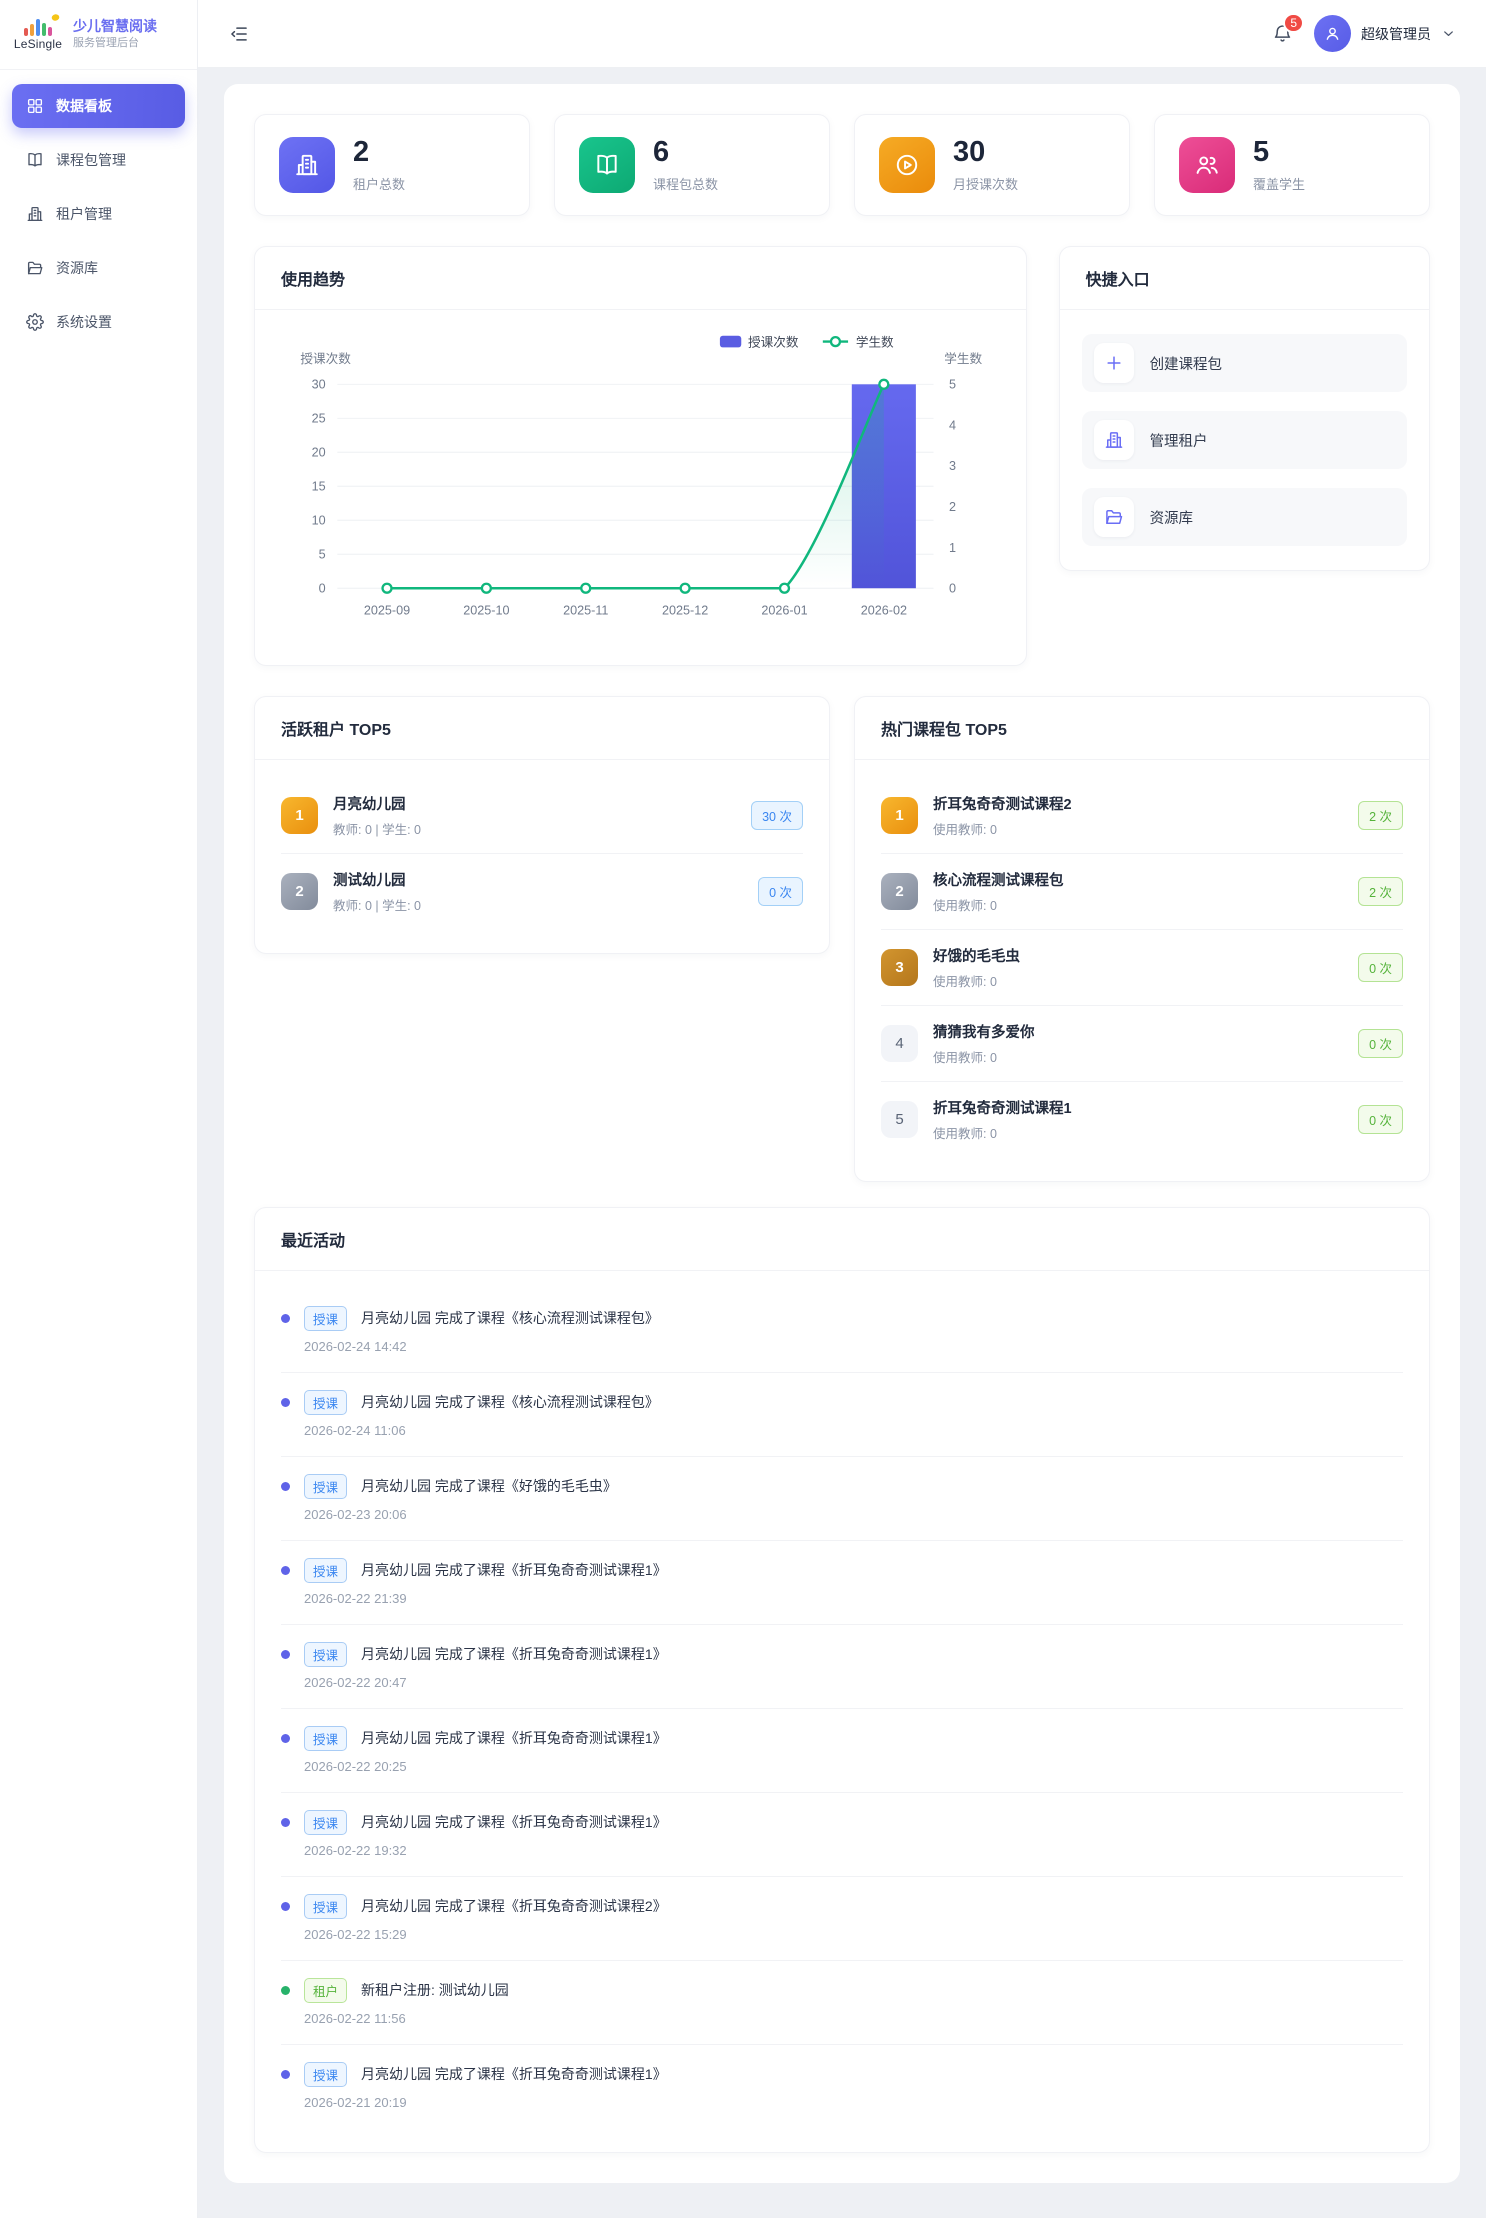  Describe the element at coordinates (969, 152) in the screenshot. I see `stat-value: 30` at that location.